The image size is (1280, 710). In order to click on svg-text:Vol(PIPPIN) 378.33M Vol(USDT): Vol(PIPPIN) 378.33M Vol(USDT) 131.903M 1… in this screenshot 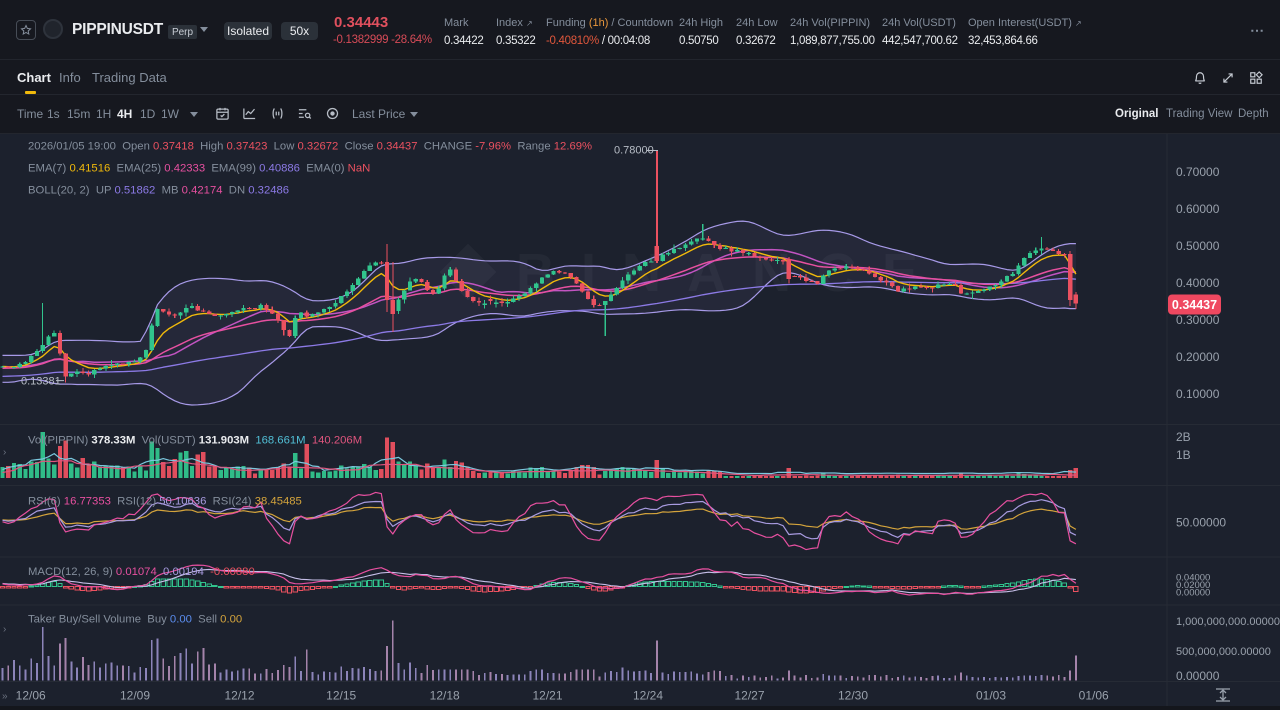, I will do `click(195, 441)`.